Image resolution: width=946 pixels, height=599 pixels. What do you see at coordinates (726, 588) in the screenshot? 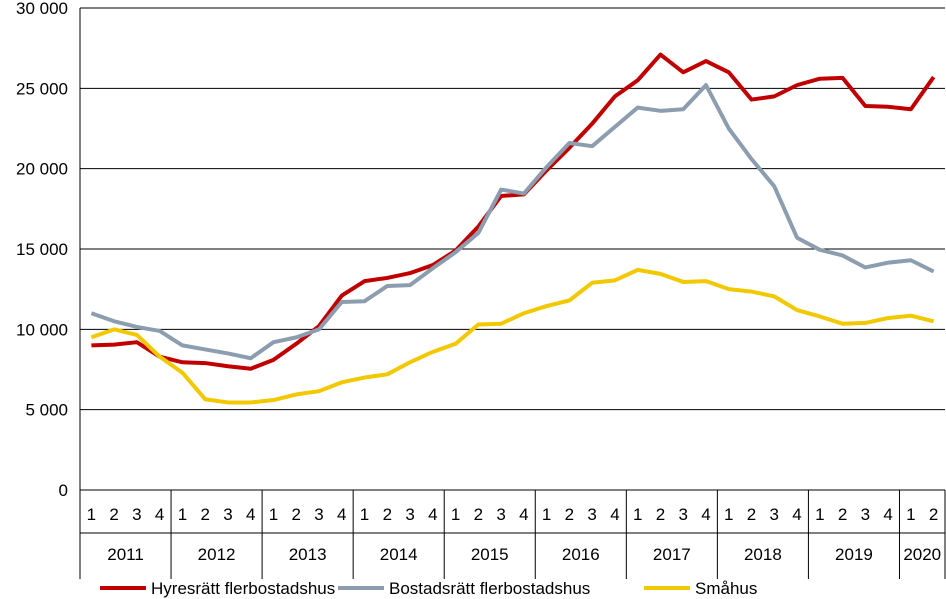
I see `legend-label: Småhus` at bounding box center [726, 588].